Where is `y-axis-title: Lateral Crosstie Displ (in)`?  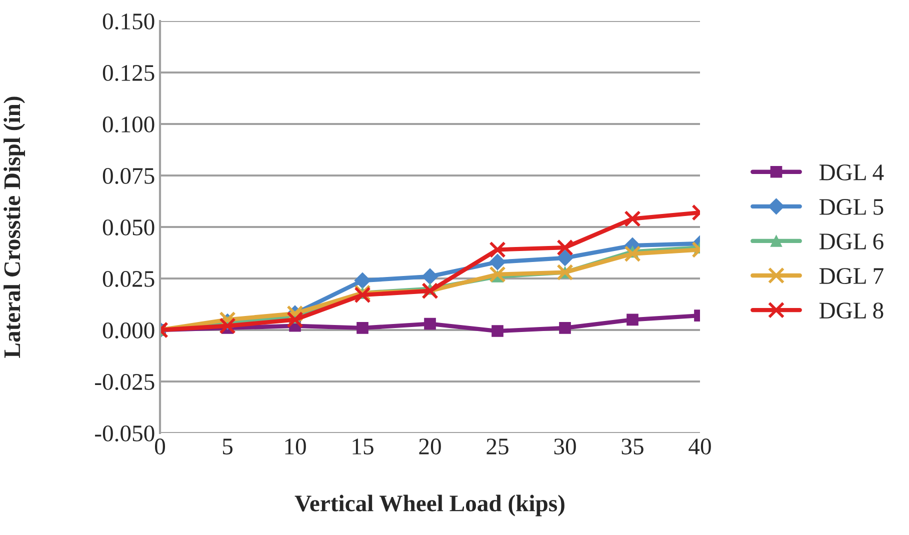 y-axis-title: Lateral Crosstie Displ (in) is located at coordinates (14, 227).